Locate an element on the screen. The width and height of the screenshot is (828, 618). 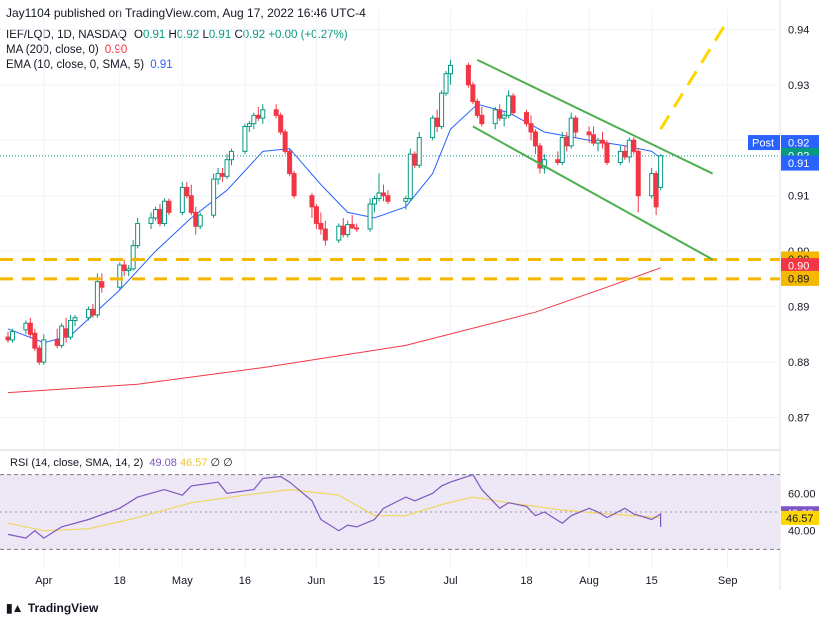
tradingview-logo-icon: ▮▲ is located at coordinates (15, 608).